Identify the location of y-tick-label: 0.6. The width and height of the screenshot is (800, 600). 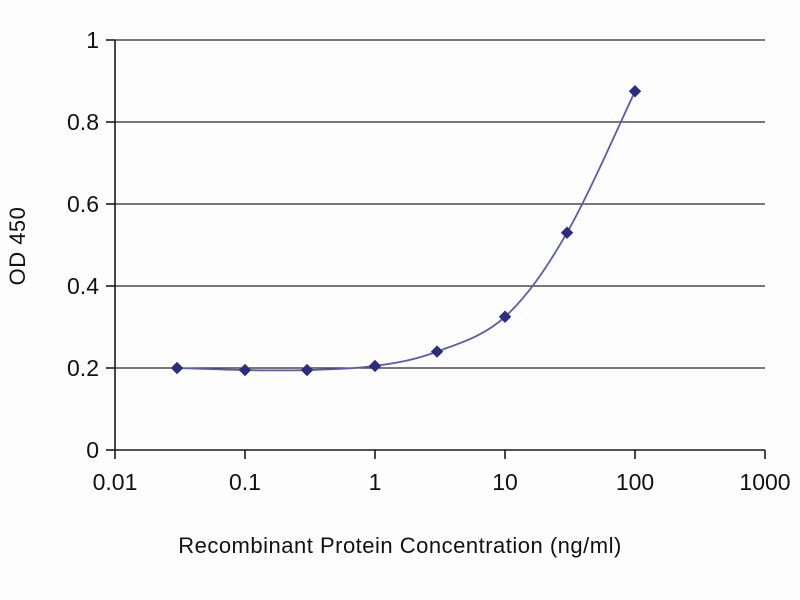
(83, 204).